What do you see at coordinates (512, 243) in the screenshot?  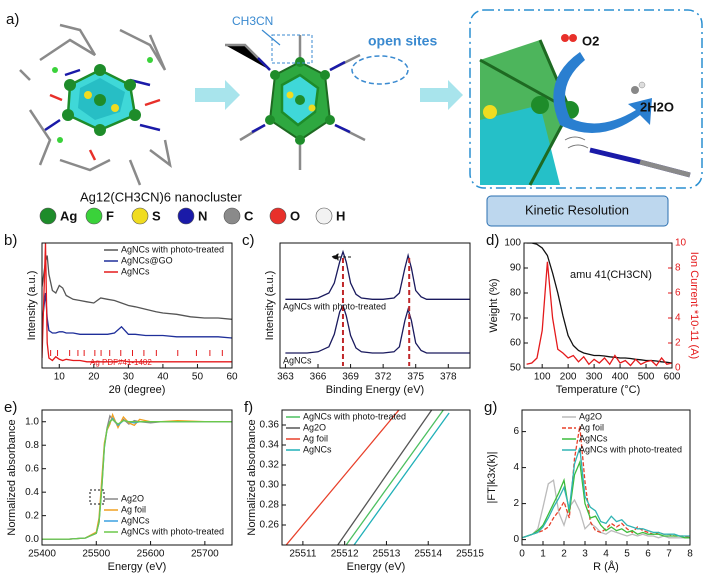 I see `y-tick-label: 100` at bounding box center [512, 243].